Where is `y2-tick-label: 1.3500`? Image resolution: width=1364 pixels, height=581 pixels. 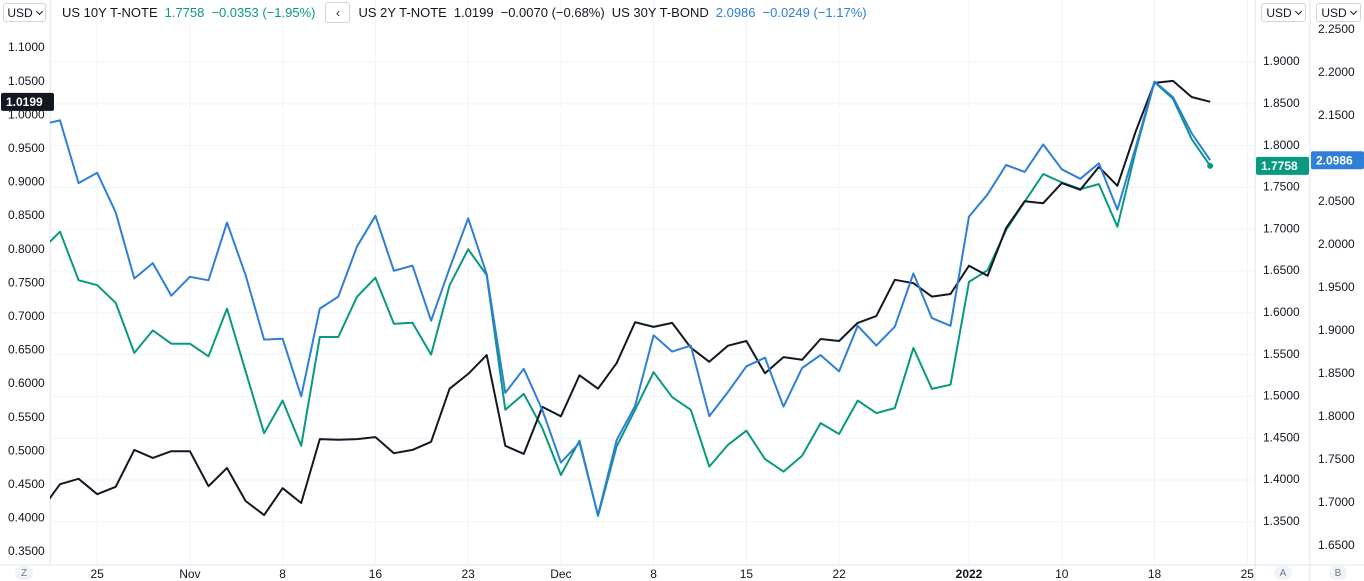
y2-tick-label: 1.3500 is located at coordinates (1281, 521).